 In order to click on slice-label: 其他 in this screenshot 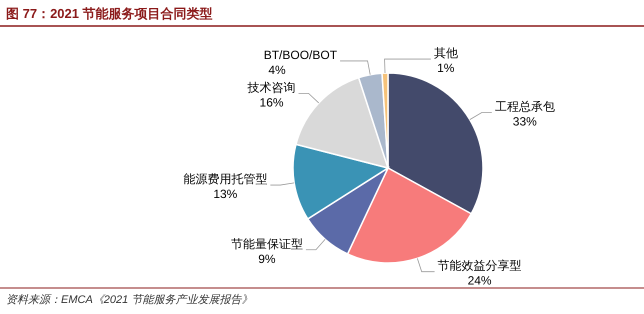, I will do `click(446, 53)`.